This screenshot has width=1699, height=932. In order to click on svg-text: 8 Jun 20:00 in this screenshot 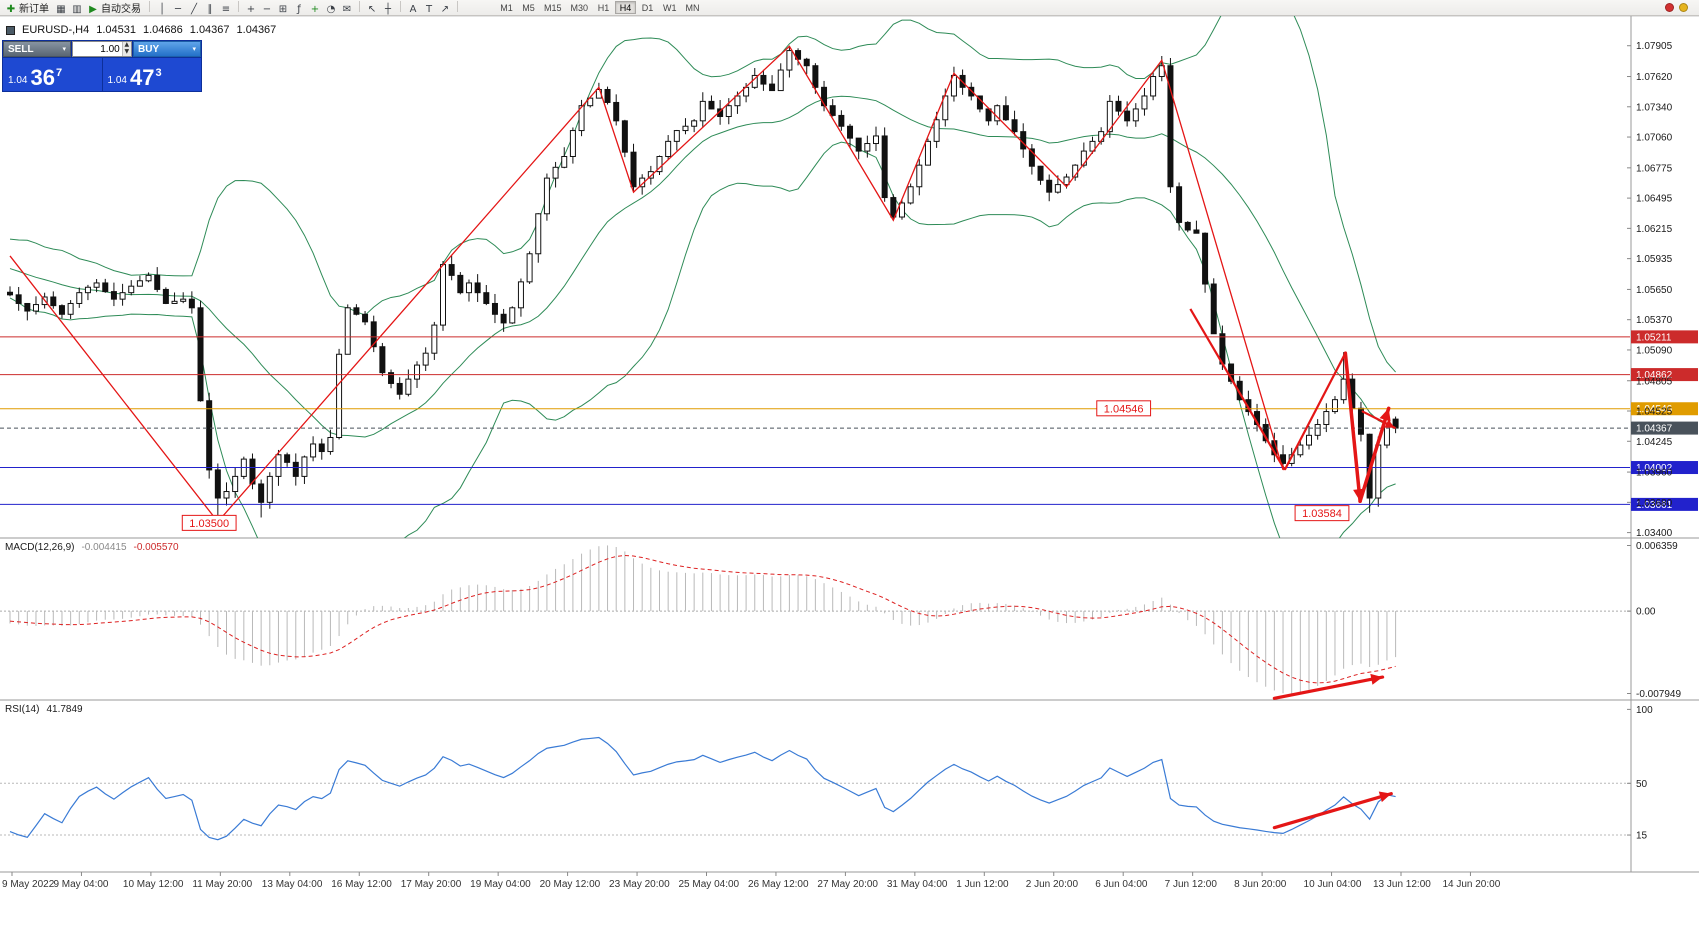, I will do `click(1260, 884)`.